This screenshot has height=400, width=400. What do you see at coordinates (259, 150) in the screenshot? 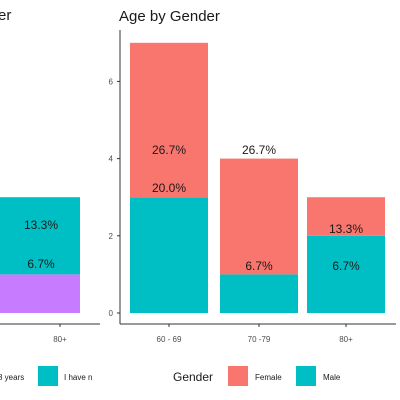
I see `data-label-female-1: 26.7%` at bounding box center [259, 150].